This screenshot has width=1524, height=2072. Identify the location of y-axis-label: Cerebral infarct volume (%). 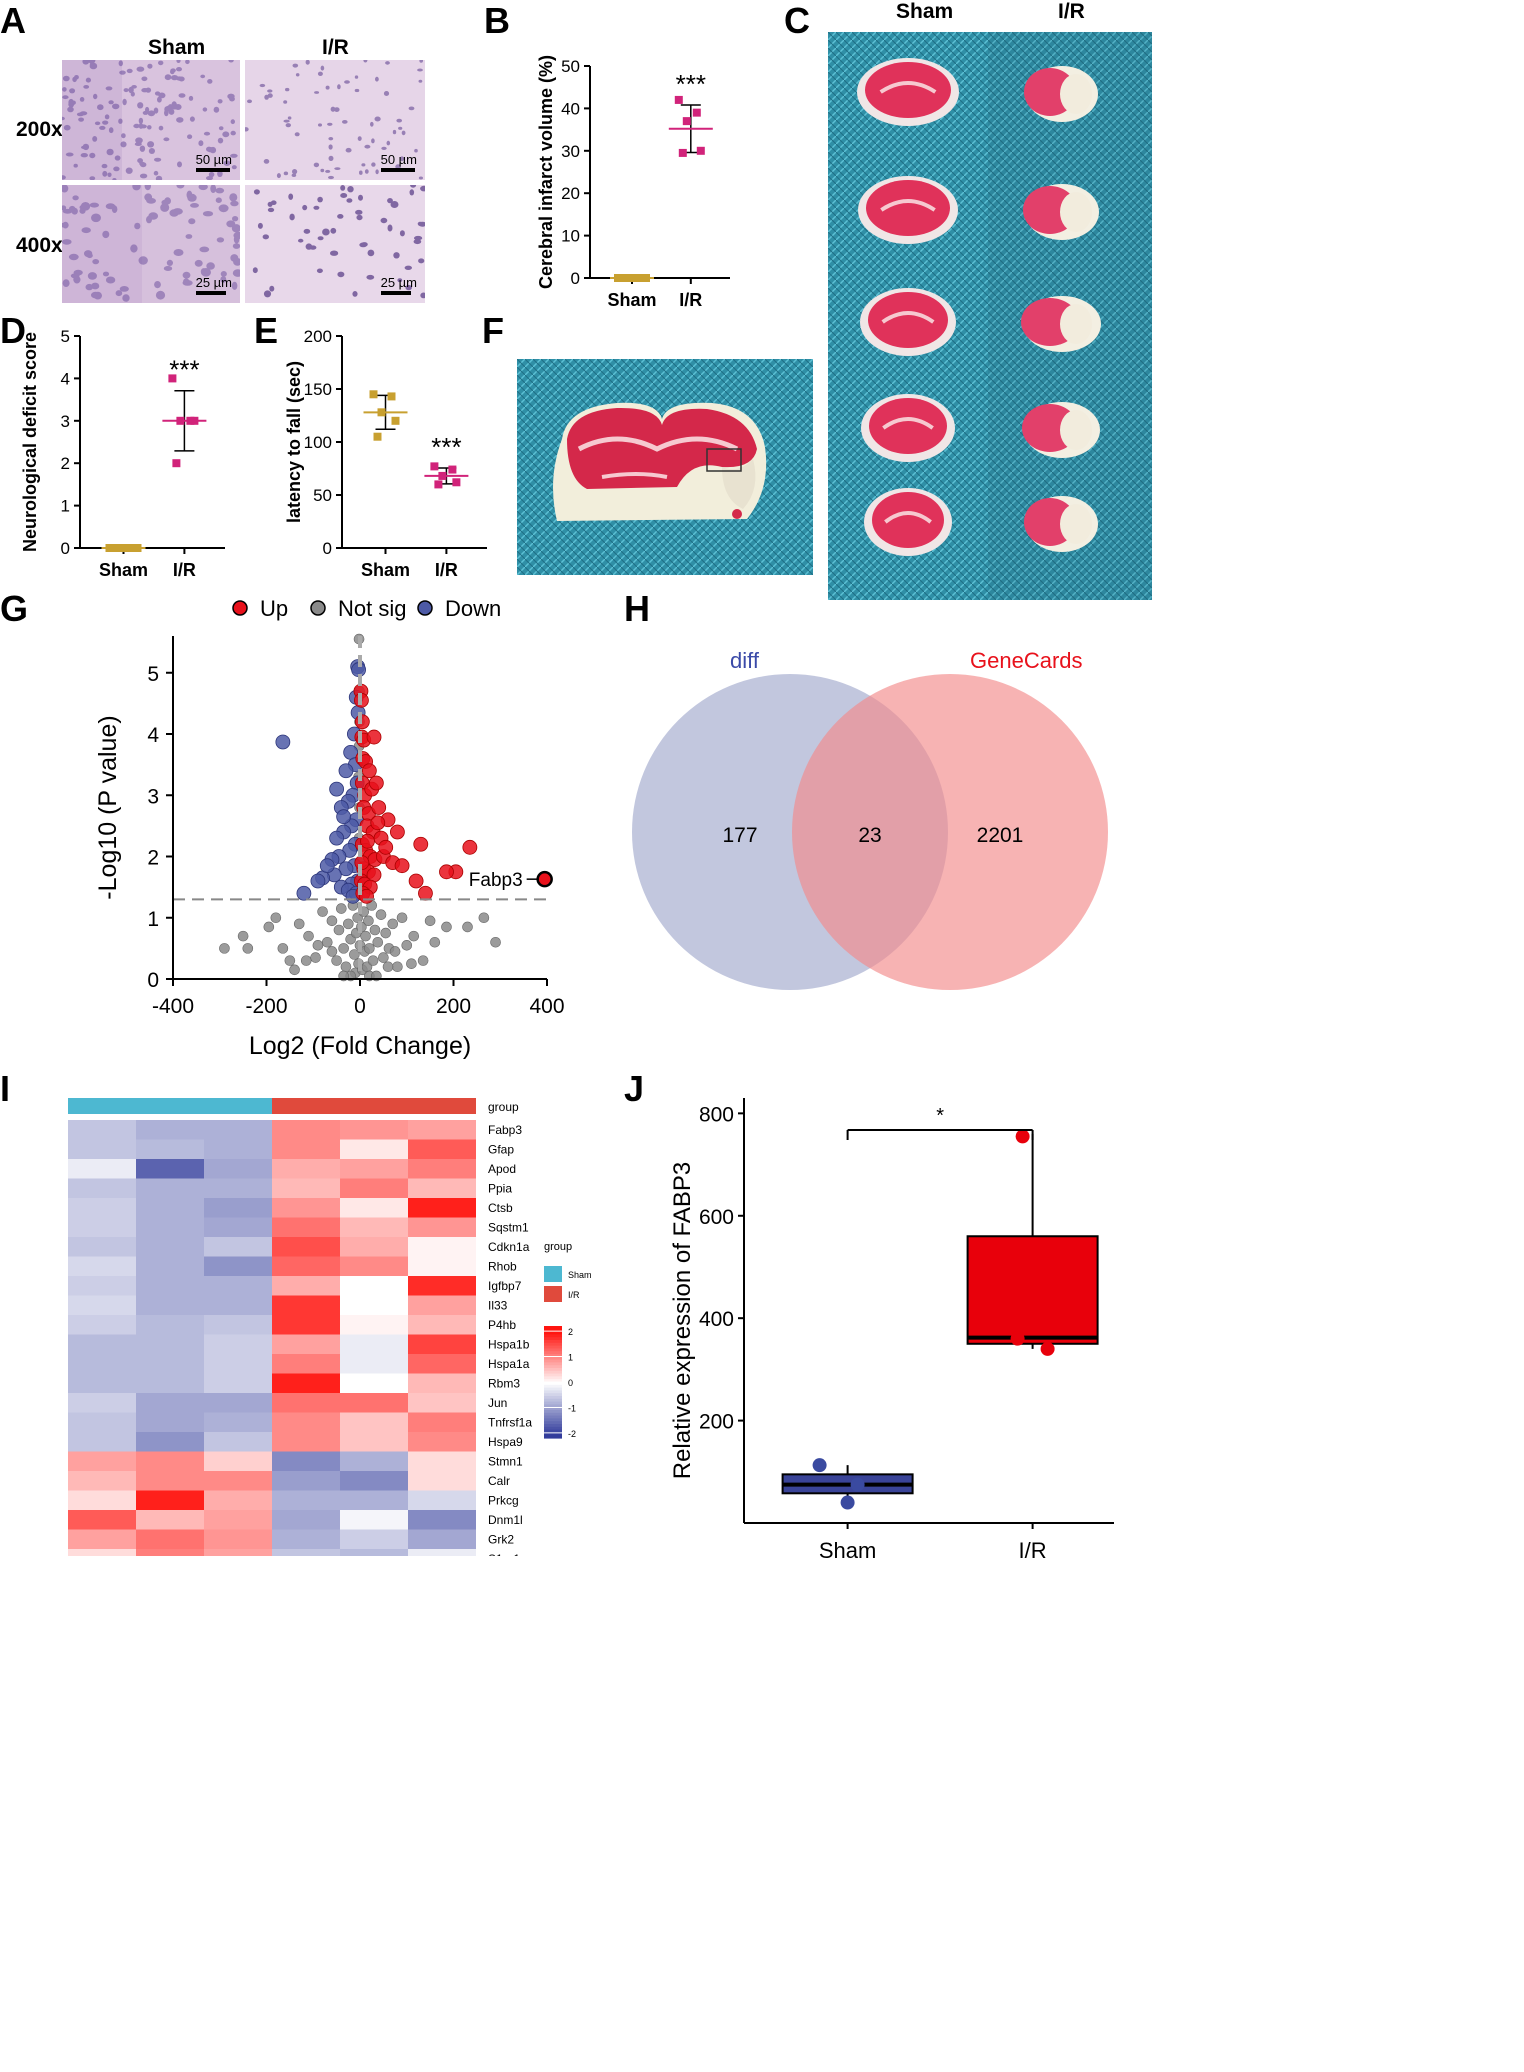
(546, 172).